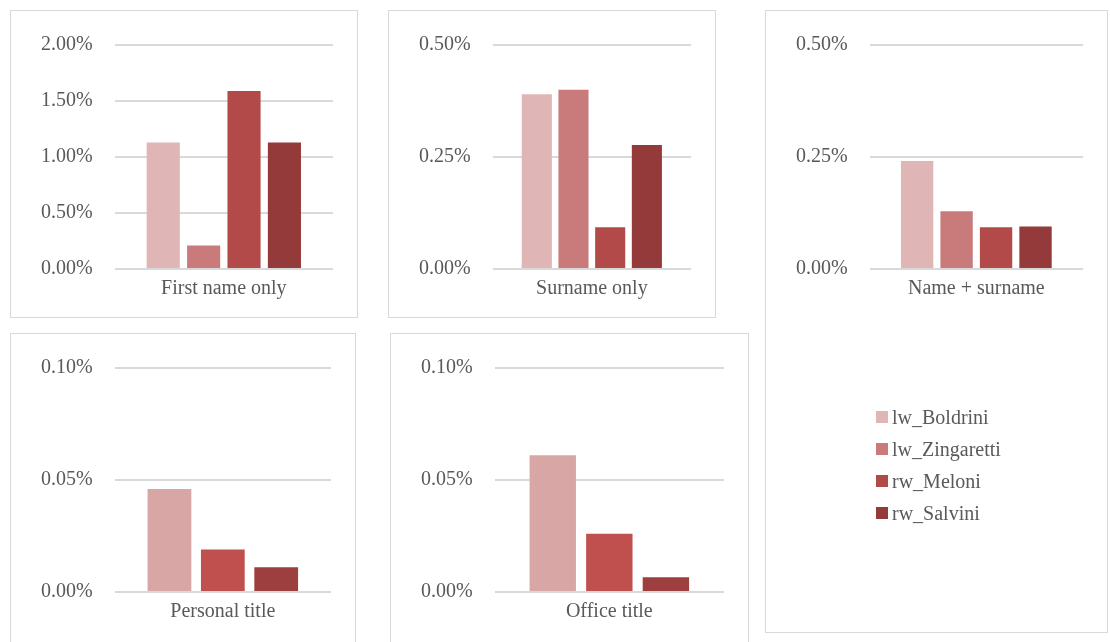  I want to click on legend-label: rw_Meloni, so click(936, 481).